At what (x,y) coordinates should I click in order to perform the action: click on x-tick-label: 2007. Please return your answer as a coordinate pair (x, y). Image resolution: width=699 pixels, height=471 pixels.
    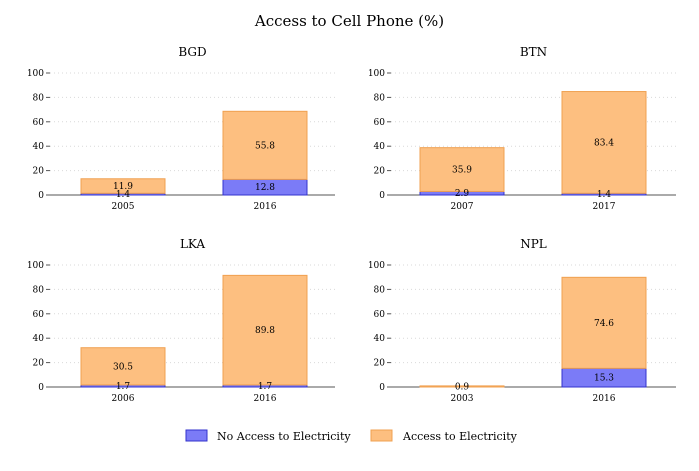
    Looking at the image, I should click on (462, 207).